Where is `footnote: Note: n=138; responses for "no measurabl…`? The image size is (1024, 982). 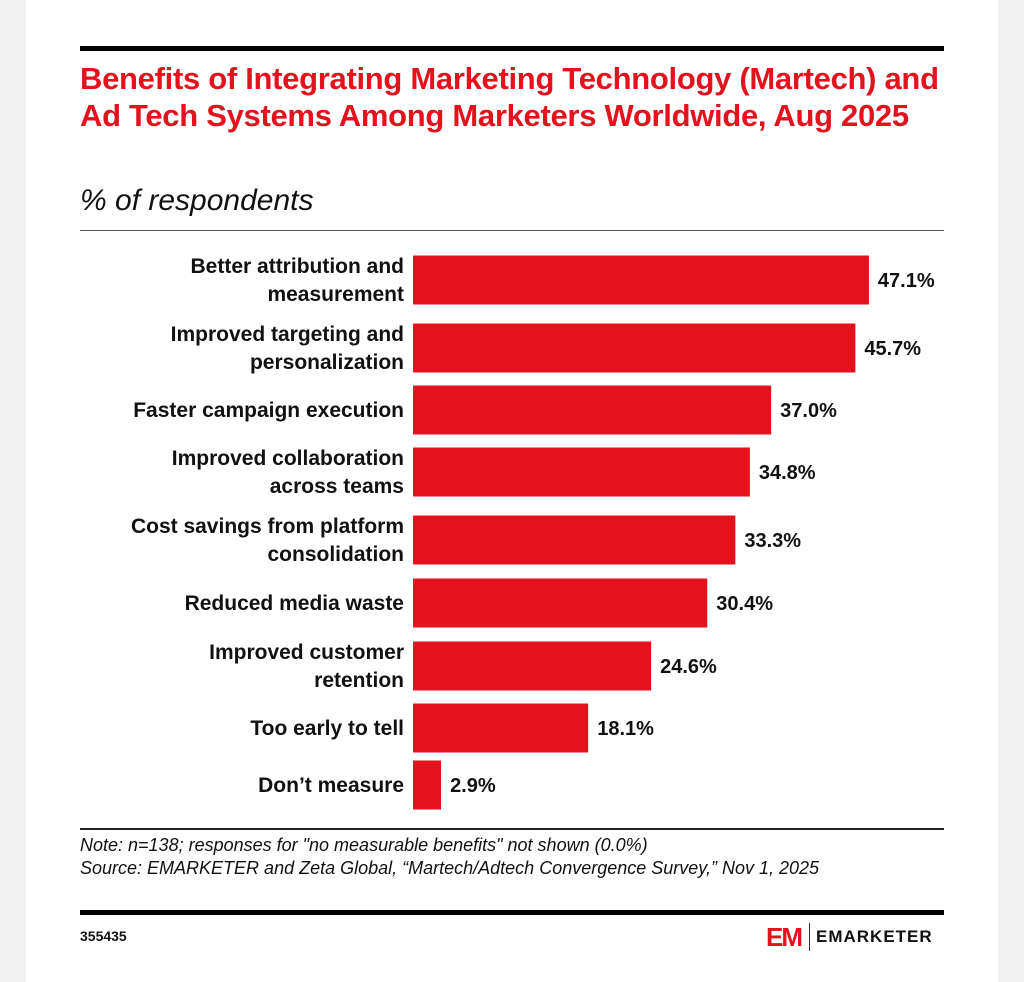
footnote: Note: n=138; responses for "no measurabl… is located at coordinates (515, 857).